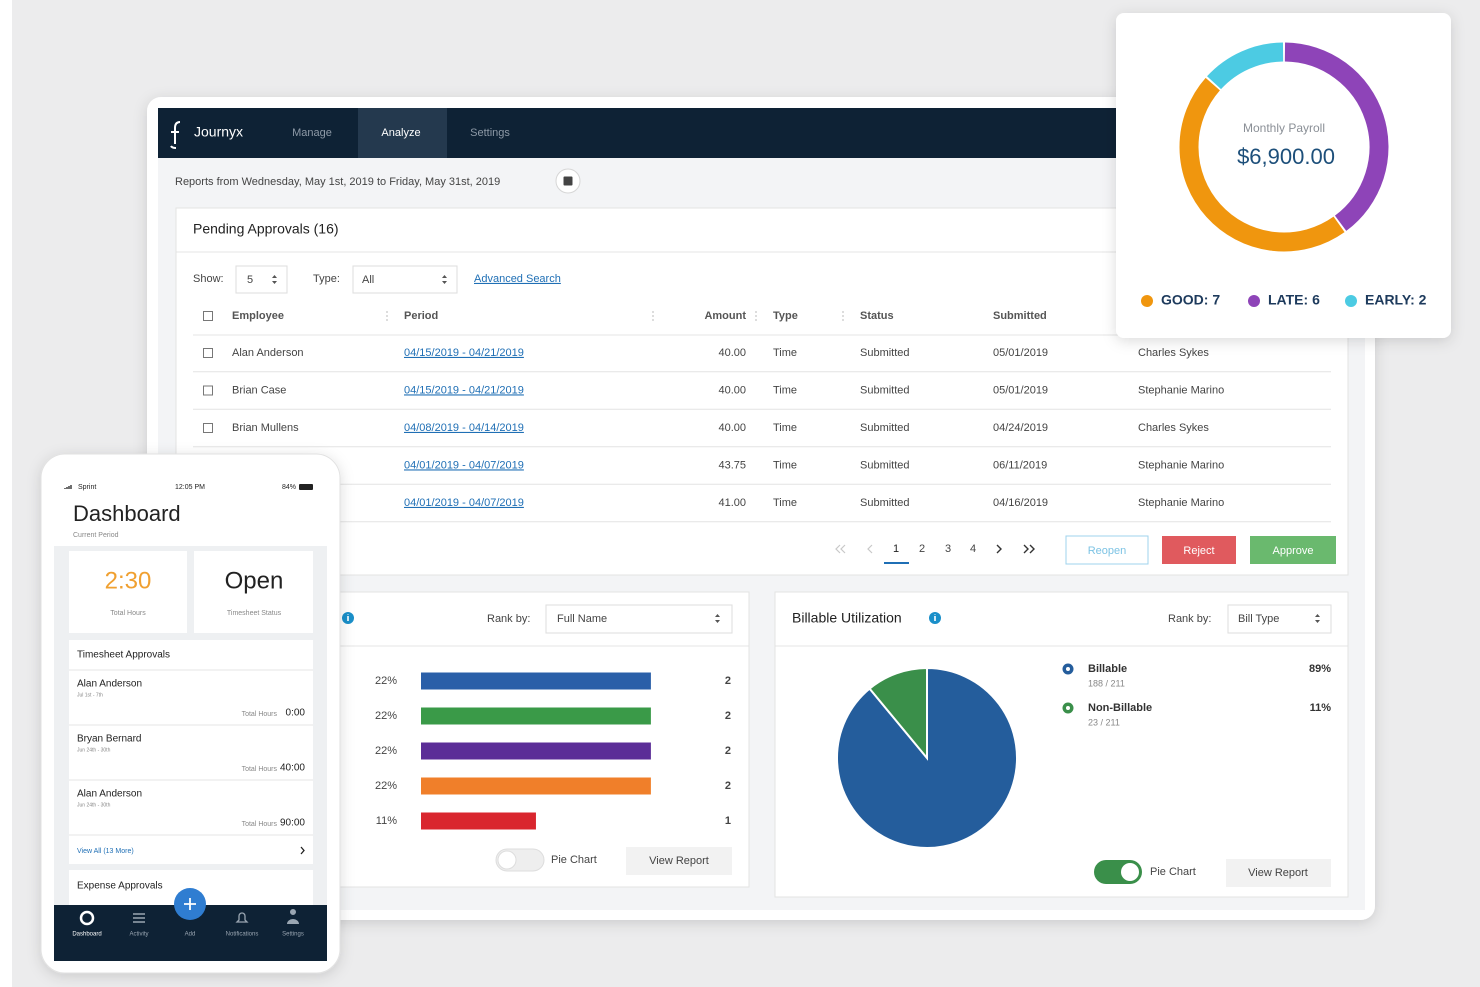 This screenshot has width=1480, height=987. Describe the element at coordinates (785, 316) in the screenshot. I see `column-header: Type` at that location.